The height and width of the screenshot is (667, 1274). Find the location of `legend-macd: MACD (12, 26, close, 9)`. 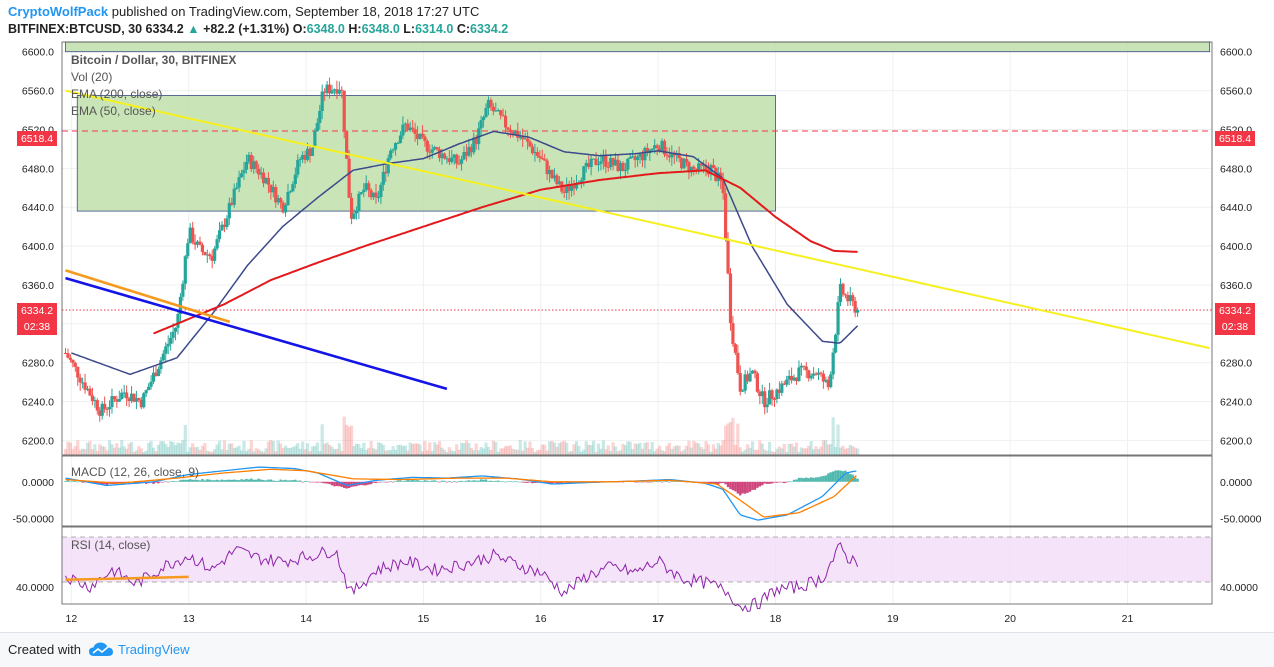

legend-macd: MACD (12, 26, close, 9) is located at coordinates (135, 472).